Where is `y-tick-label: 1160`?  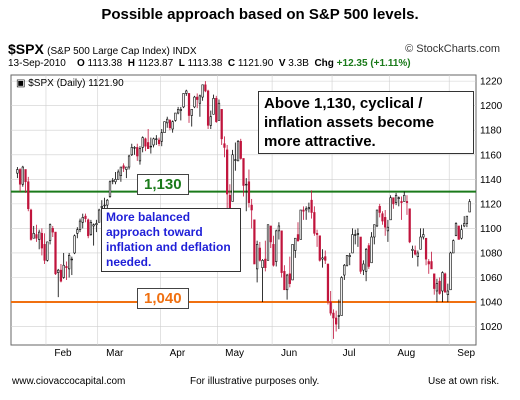
y-tick-label: 1160 is located at coordinates (491, 155).